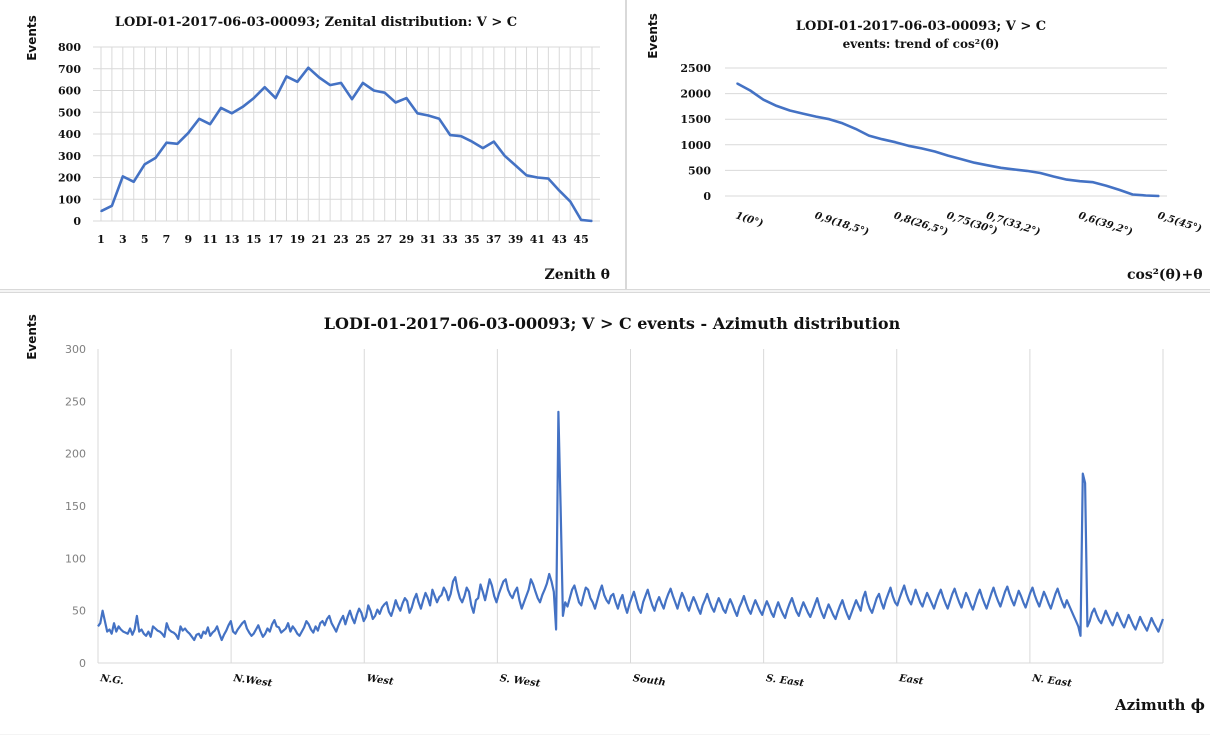  Describe the element at coordinates (101, 239) in the screenshot. I see `zenith-x-tick-label: 1` at that location.